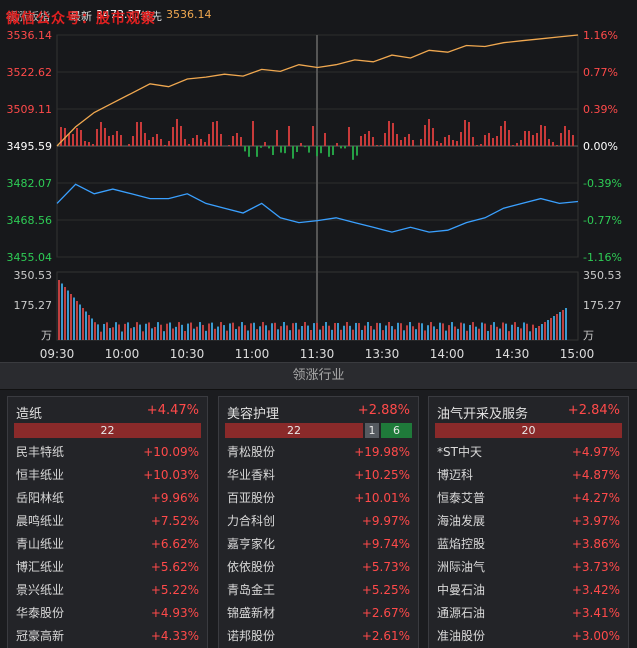 This screenshot has width=637, height=648. Describe the element at coordinates (528, 452) in the screenshot. I see `stock-row: *ST中天 +4.97%` at that location.